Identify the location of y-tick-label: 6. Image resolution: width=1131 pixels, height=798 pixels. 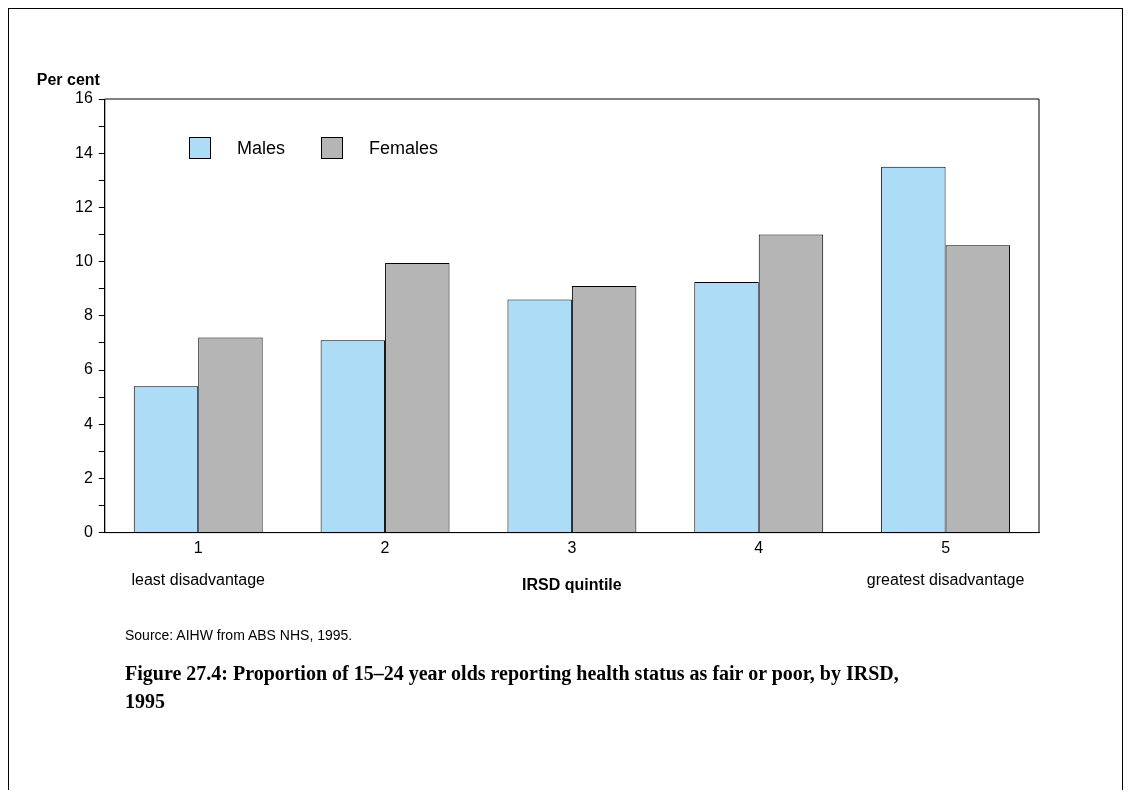
(88, 369).